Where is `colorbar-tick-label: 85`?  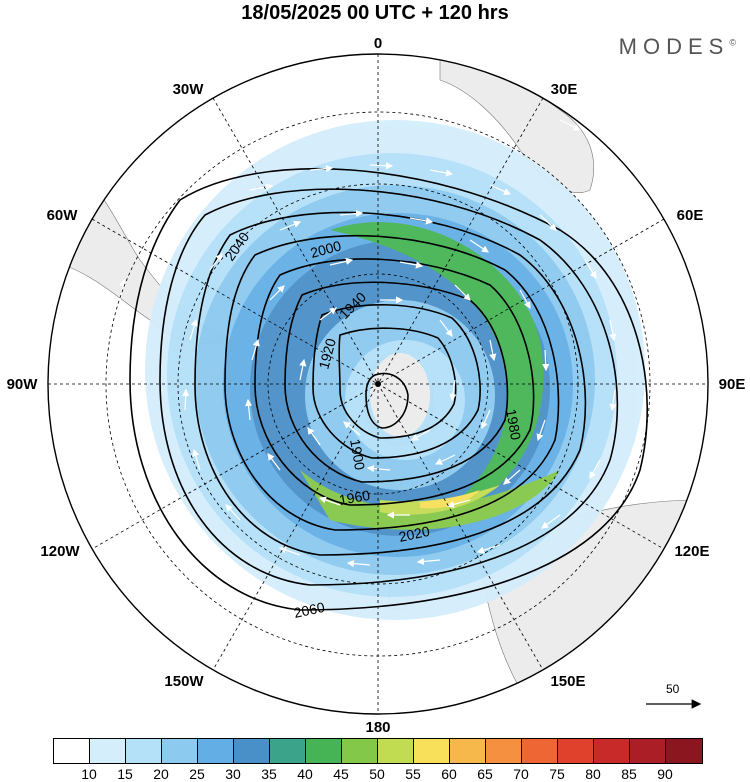
colorbar-tick-label: 85 is located at coordinates (629, 774).